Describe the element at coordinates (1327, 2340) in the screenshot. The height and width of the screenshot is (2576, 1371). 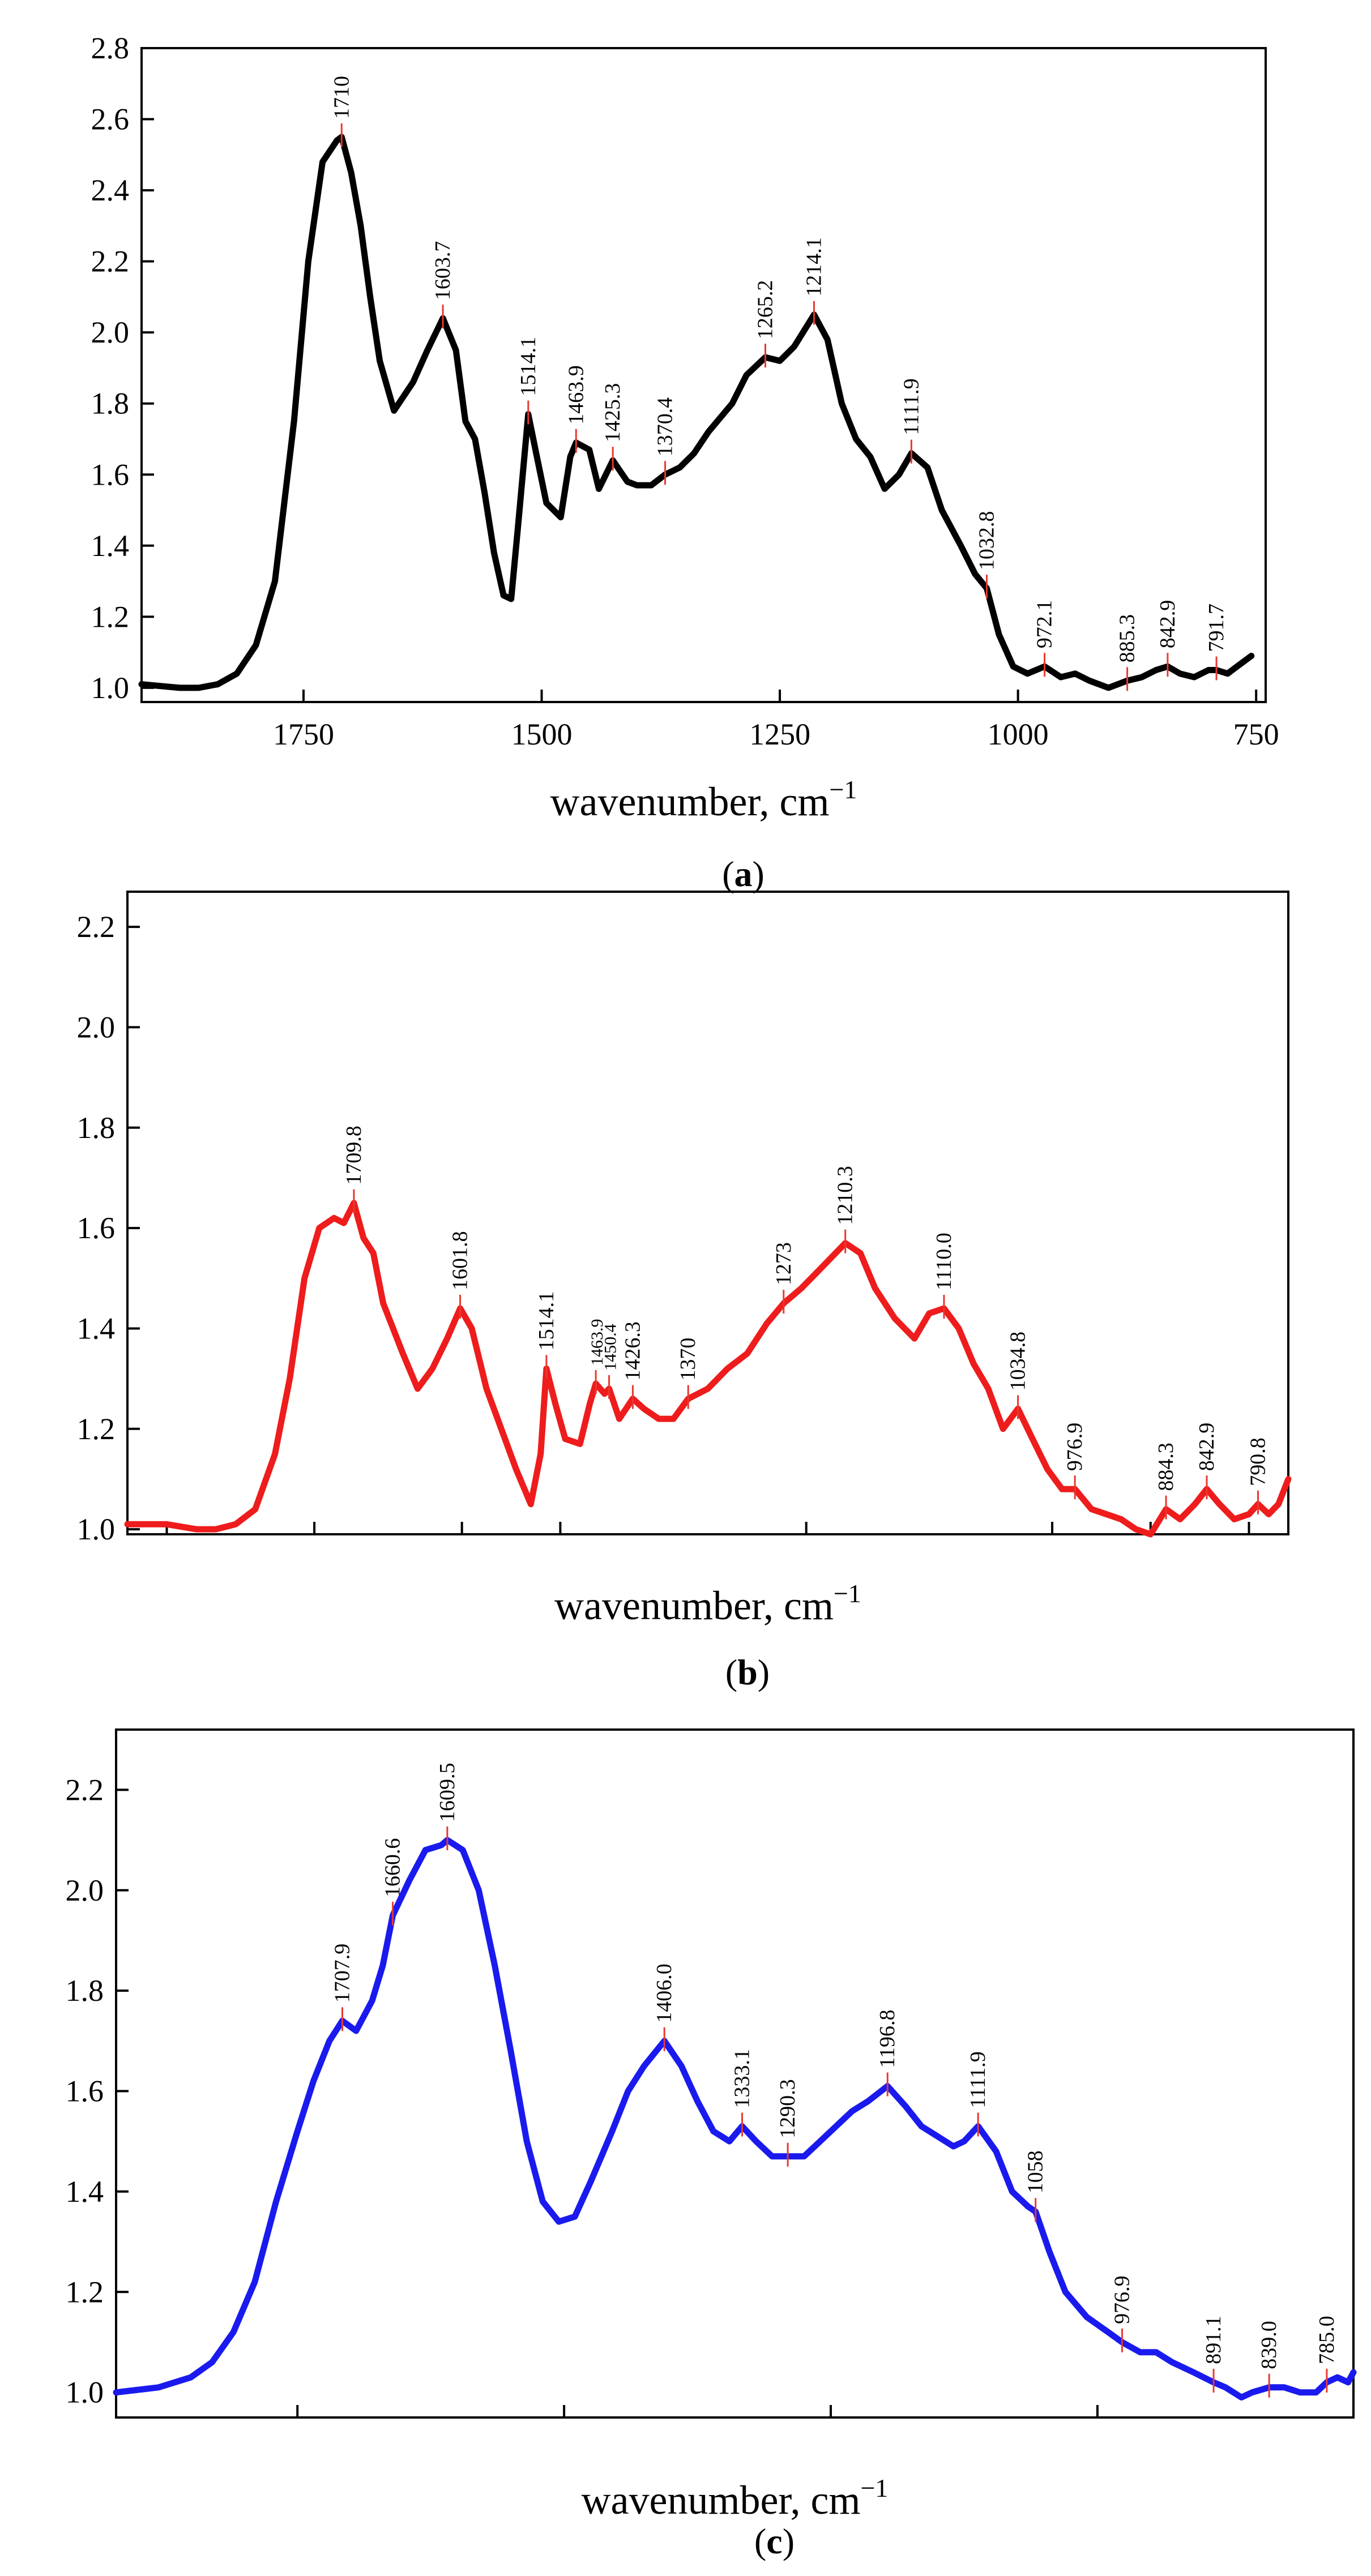
I see `peak-label: 785.0` at that location.